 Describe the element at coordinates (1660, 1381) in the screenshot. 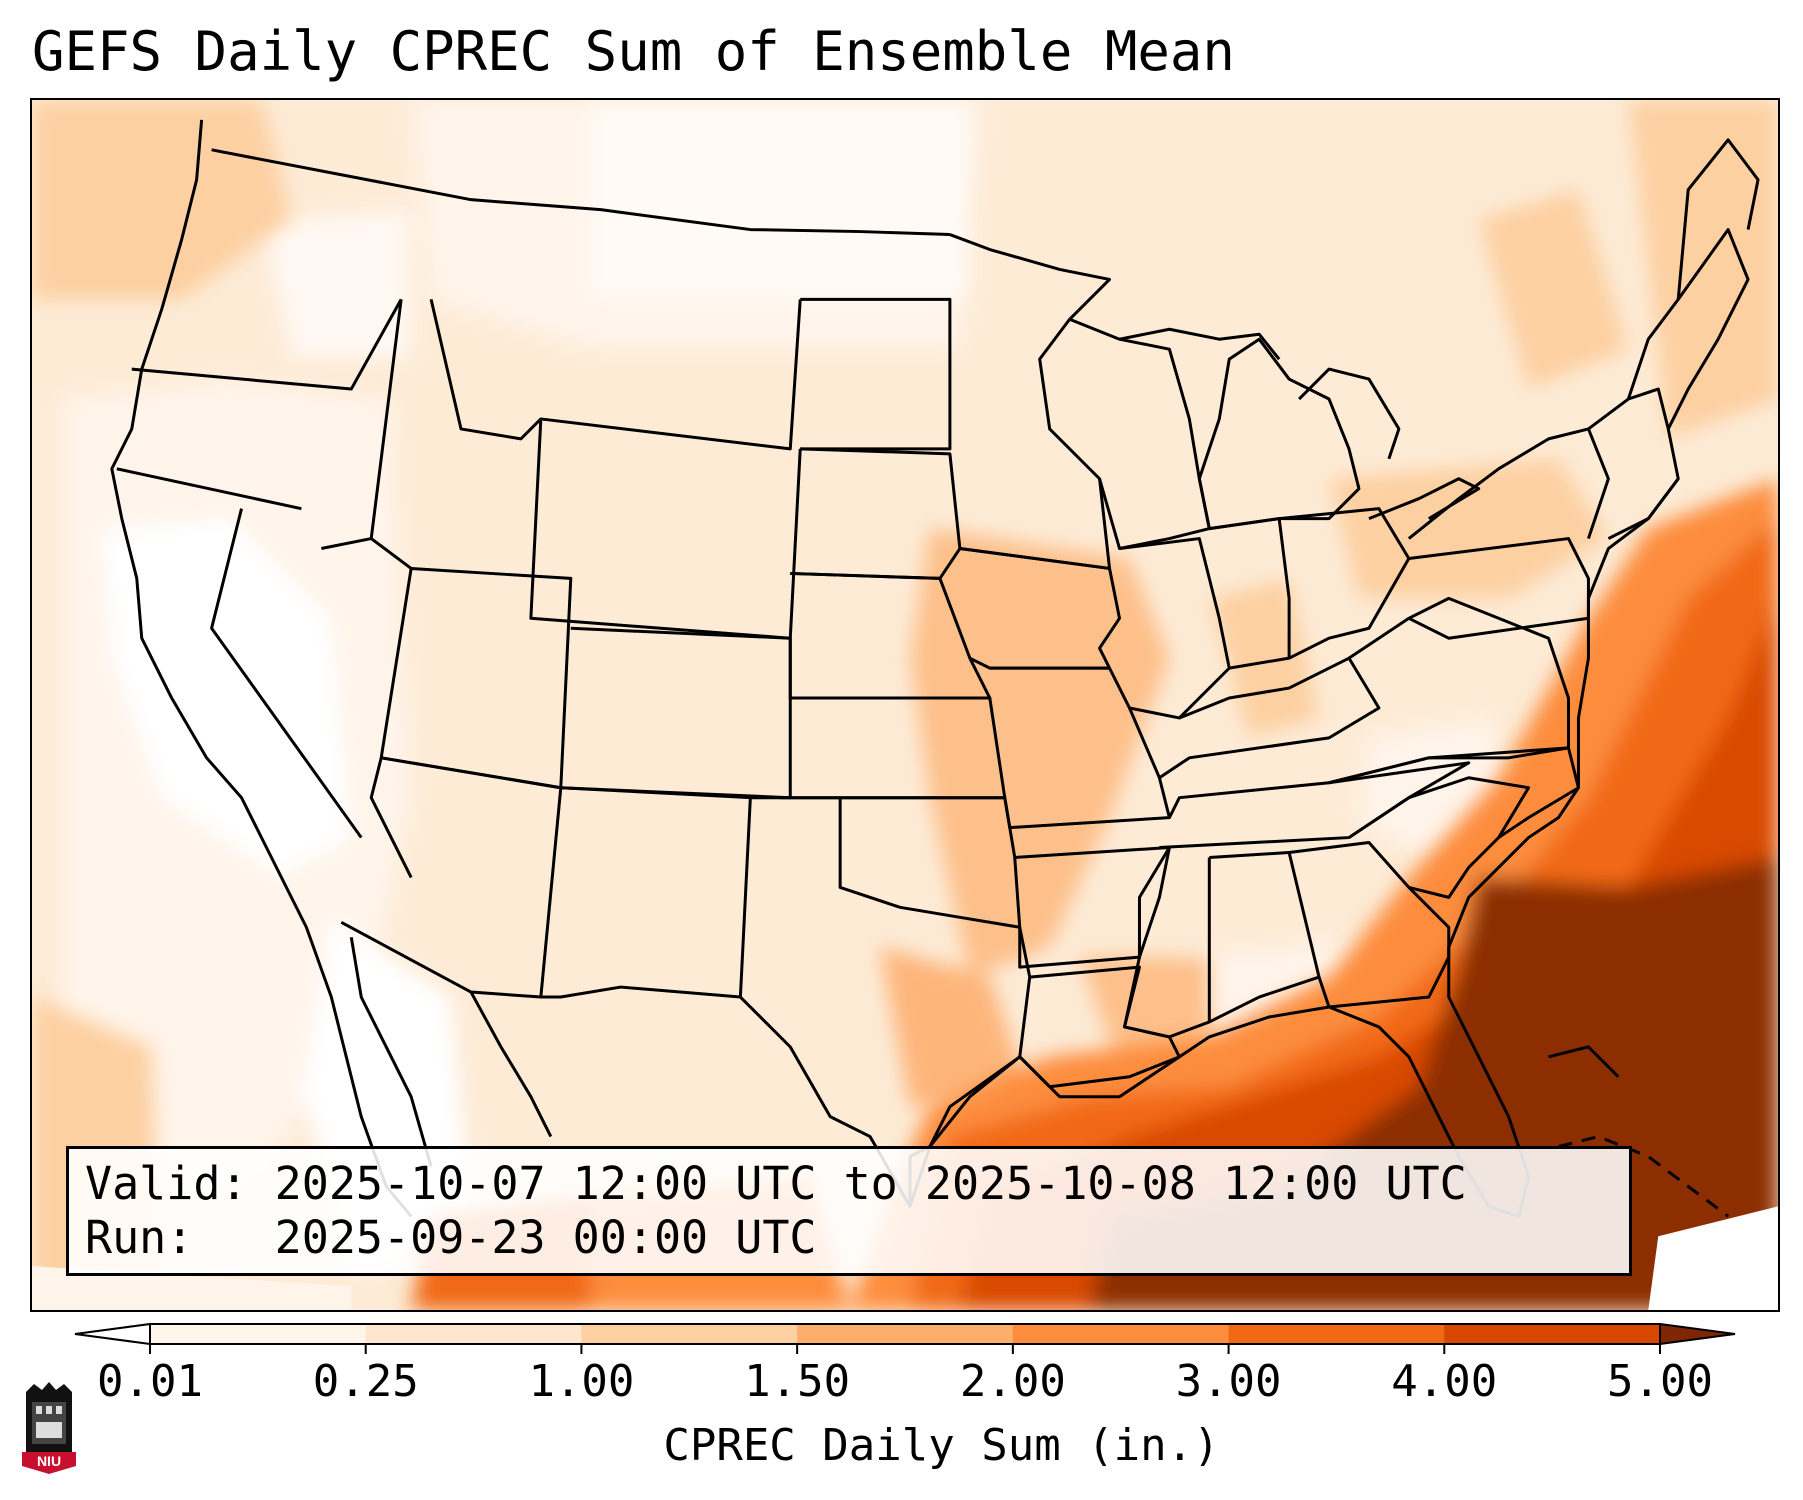

I see `colorbar-tick-label: 5.00` at that location.